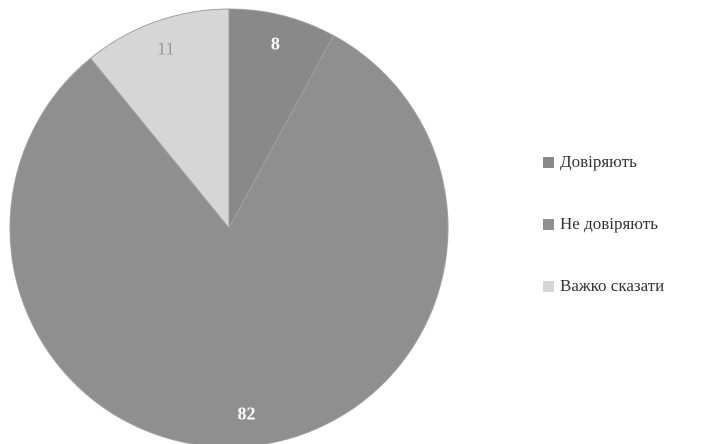  I want to click on pie-slice-undecided, so click(159, 119).